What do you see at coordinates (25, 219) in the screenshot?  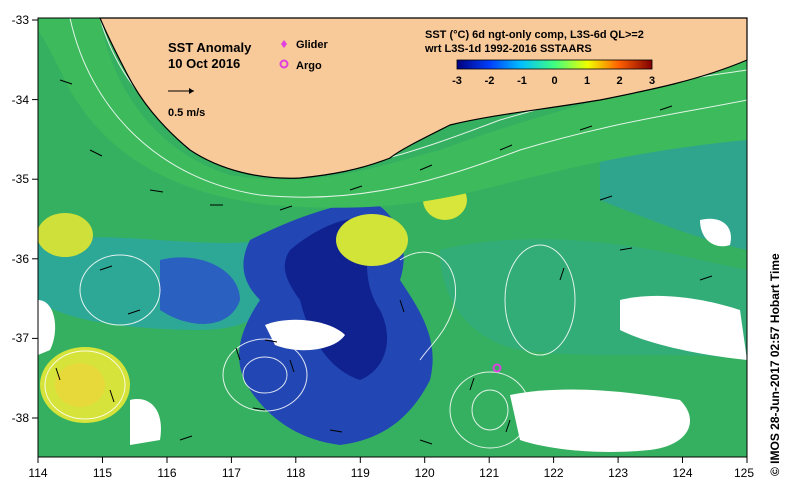 I see `latitude-axis: -33 -34 -35 -36 -37 -38` at bounding box center [25, 219].